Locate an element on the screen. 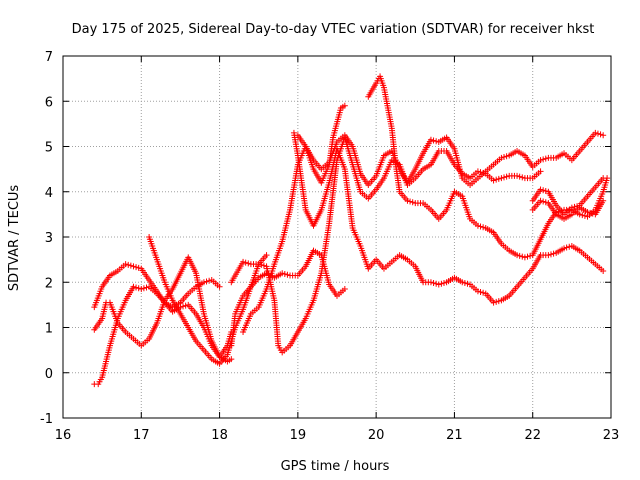 Image resolution: width=640 pixels, height=480 pixels. x-tick-label: 19 is located at coordinates (298, 435).